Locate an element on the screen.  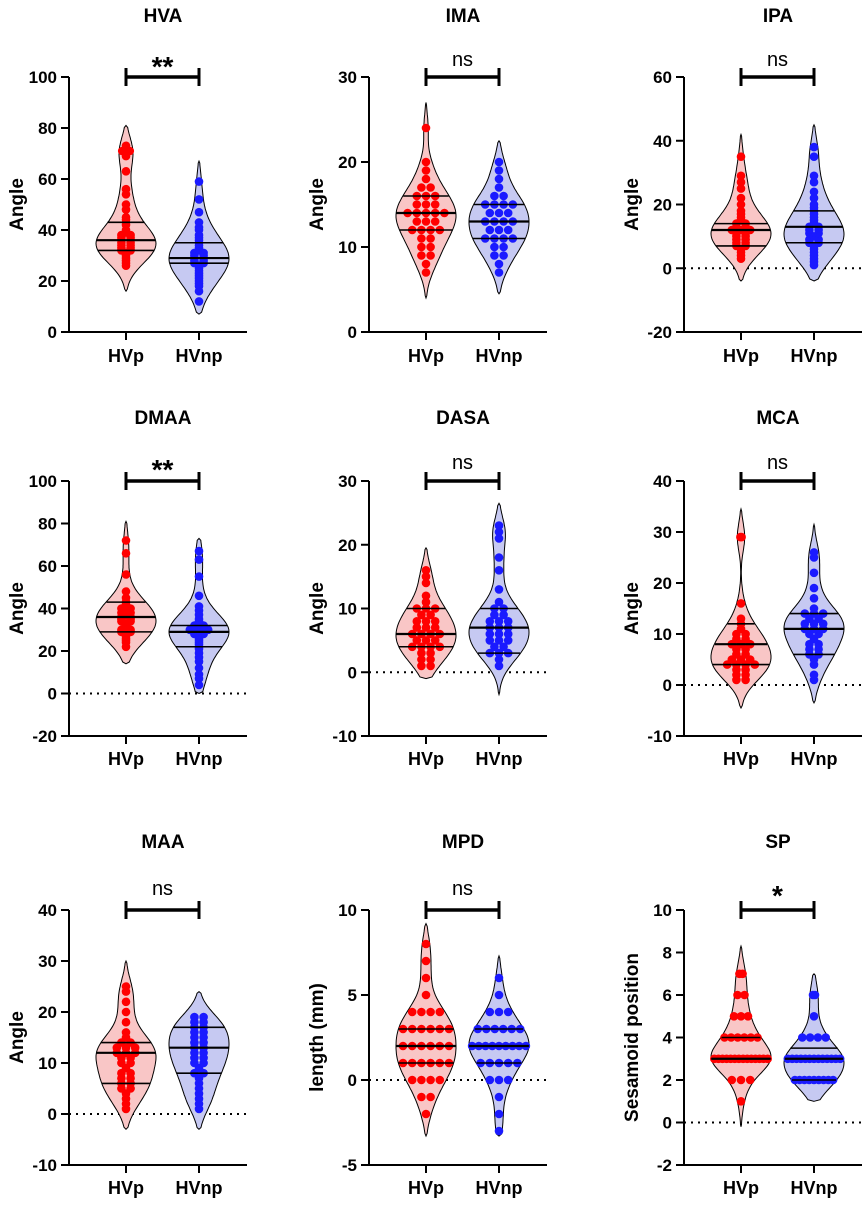
y-tick-label: 40 is located at coordinates (47, 609).